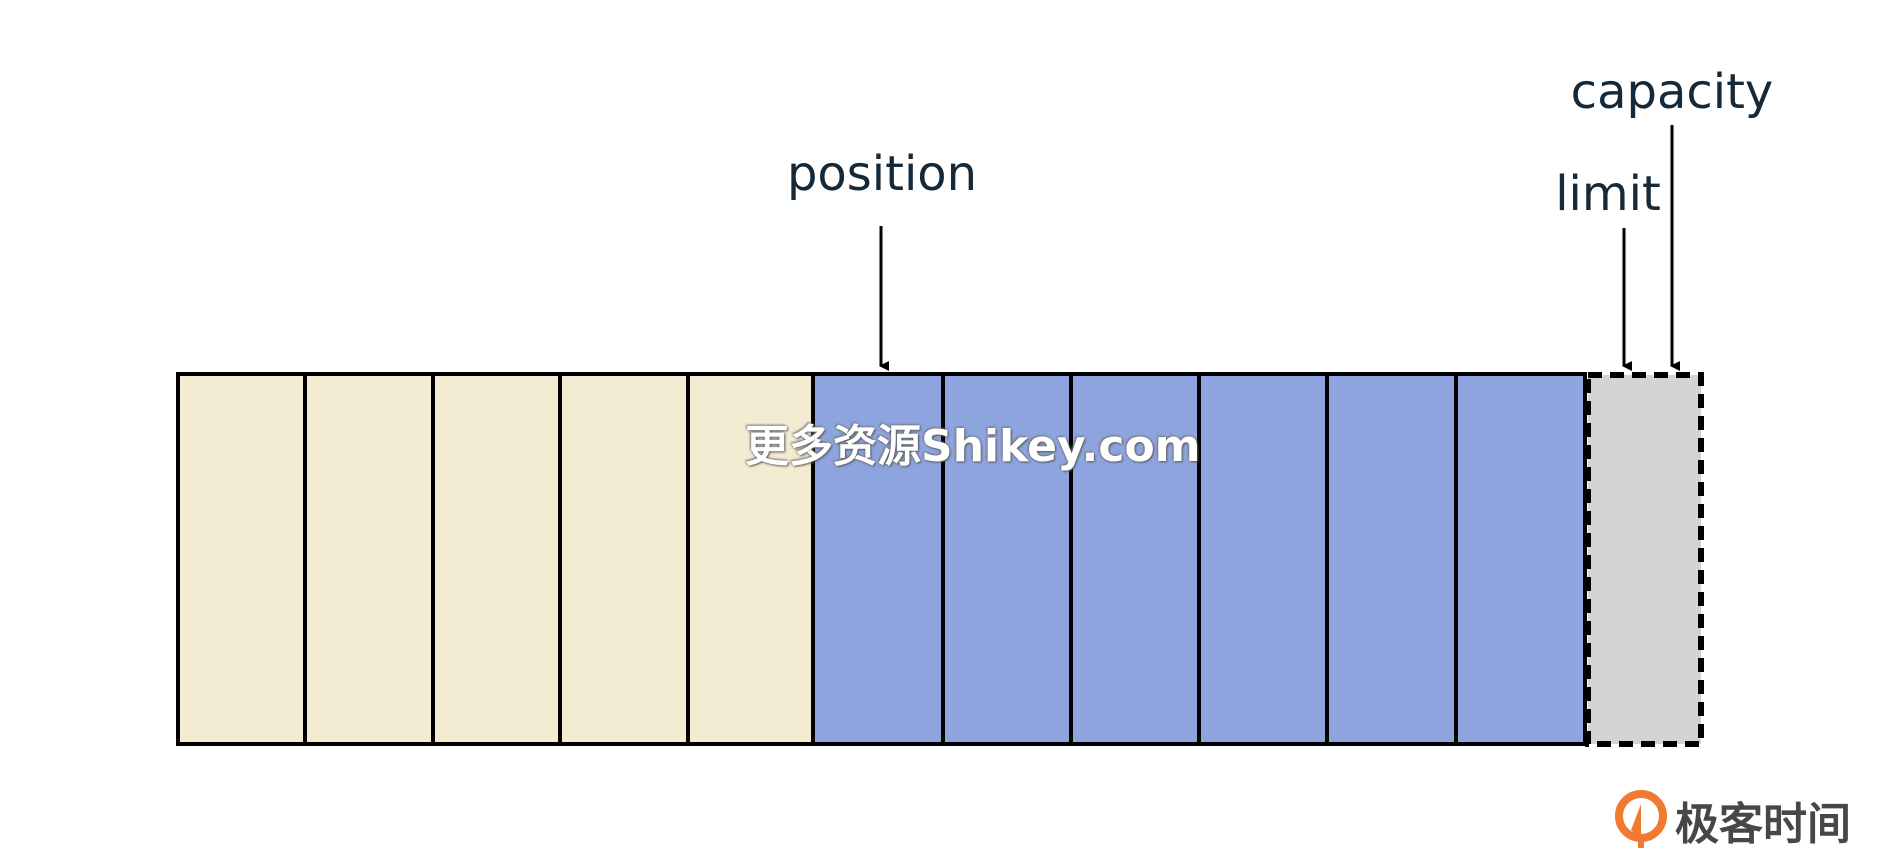 This screenshot has height=866, width=1896. I want to click on limit-label: limit, so click(1608, 194).